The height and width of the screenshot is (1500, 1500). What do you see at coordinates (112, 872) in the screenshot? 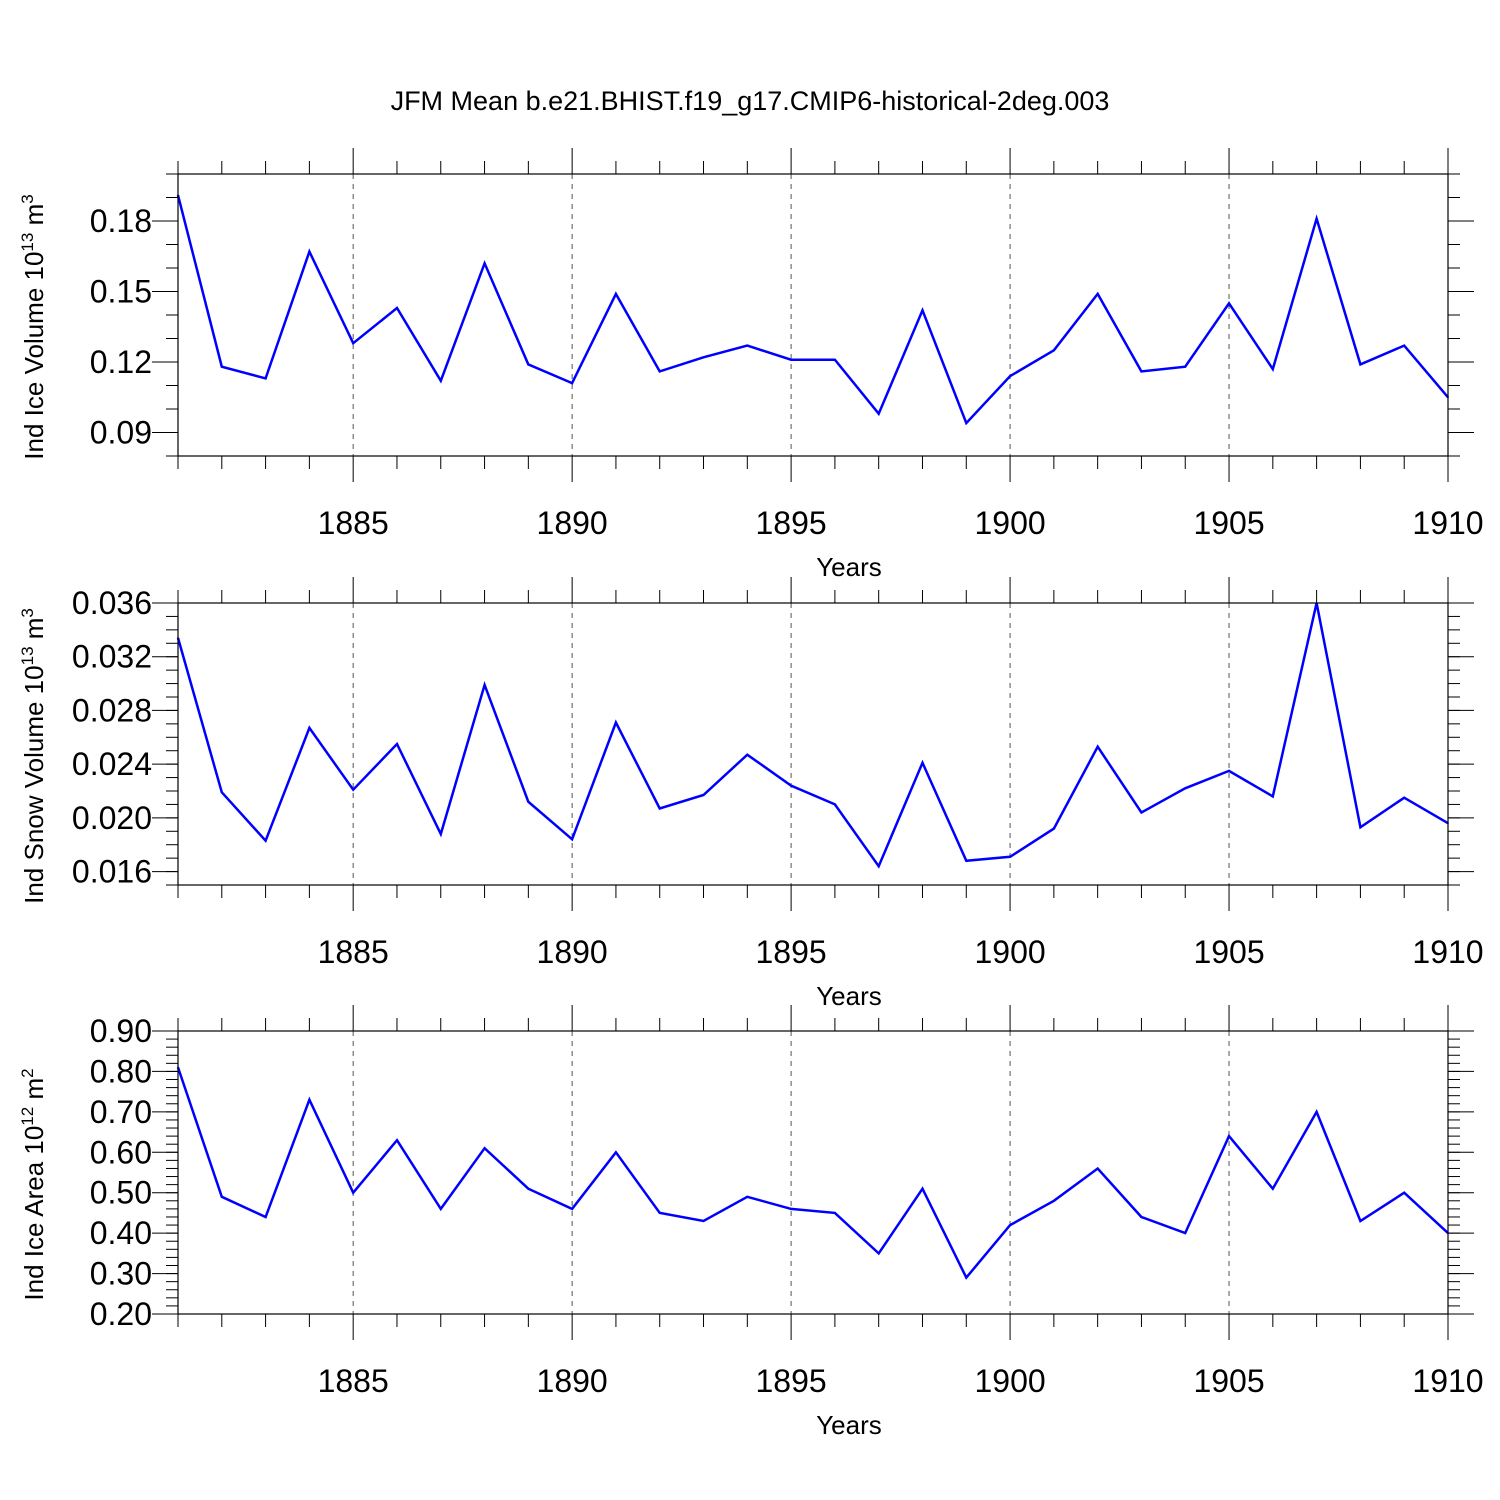
I see `y-tick-label: 0.016` at bounding box center [112, 872].